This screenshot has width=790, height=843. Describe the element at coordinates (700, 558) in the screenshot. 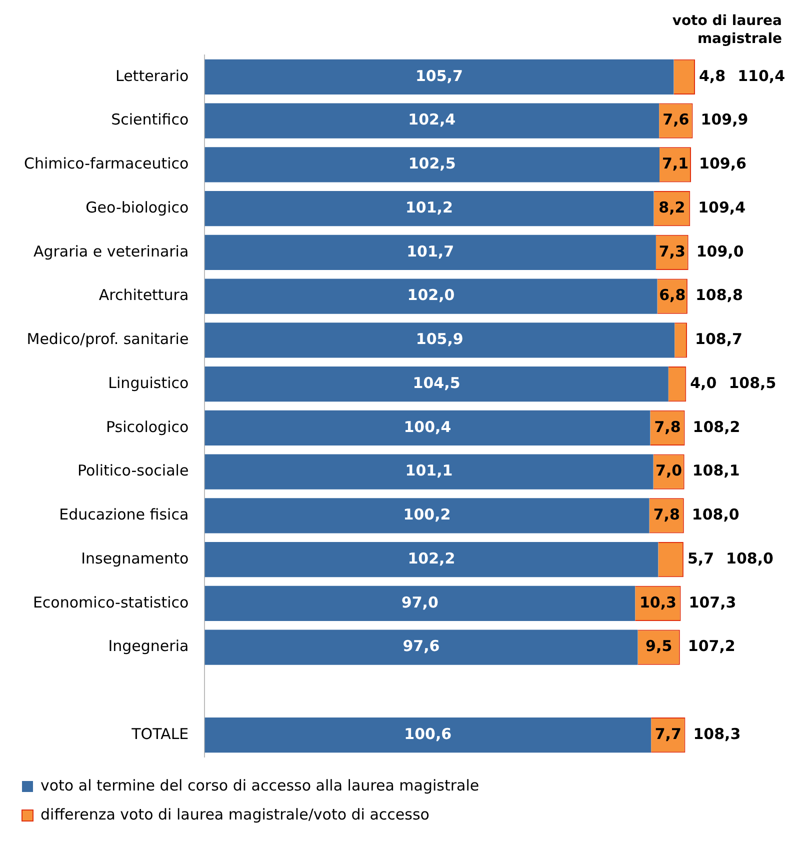

I see `data-label: 5,7` at that location.